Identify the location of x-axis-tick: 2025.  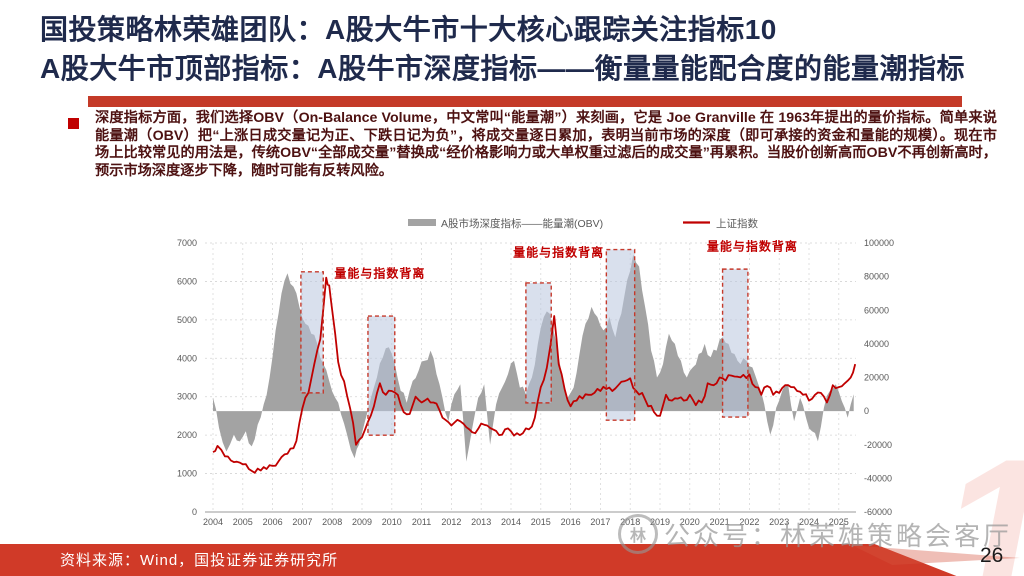
(839, 522).